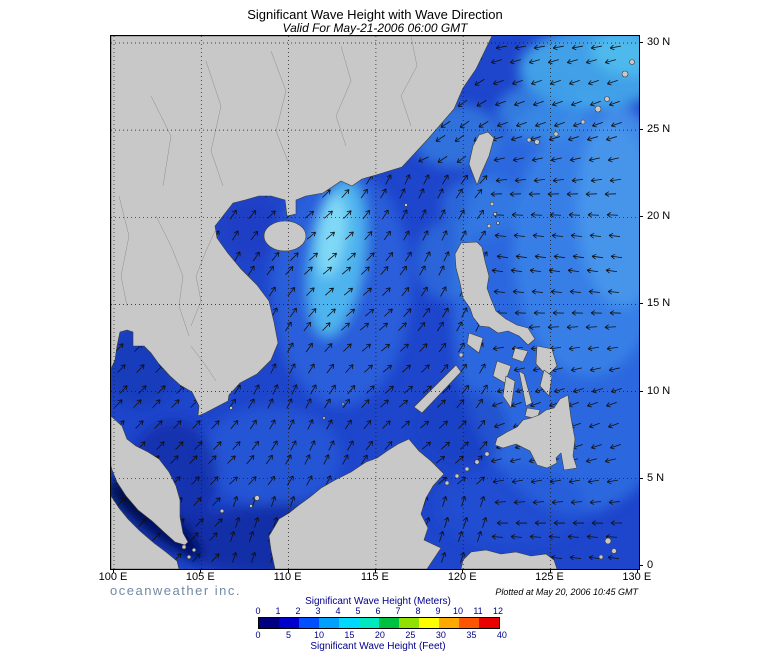 This screenshot has height=665, width=775. Describe the element at coordinates (481, 158) in the screenshot. I see `land-taiwan` at that location.